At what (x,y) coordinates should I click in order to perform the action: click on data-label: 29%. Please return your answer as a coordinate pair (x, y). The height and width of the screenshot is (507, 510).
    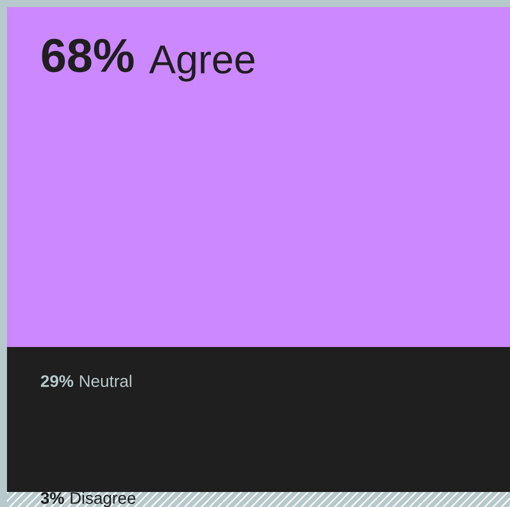
    Looking at the image, I should click on (57, 381).